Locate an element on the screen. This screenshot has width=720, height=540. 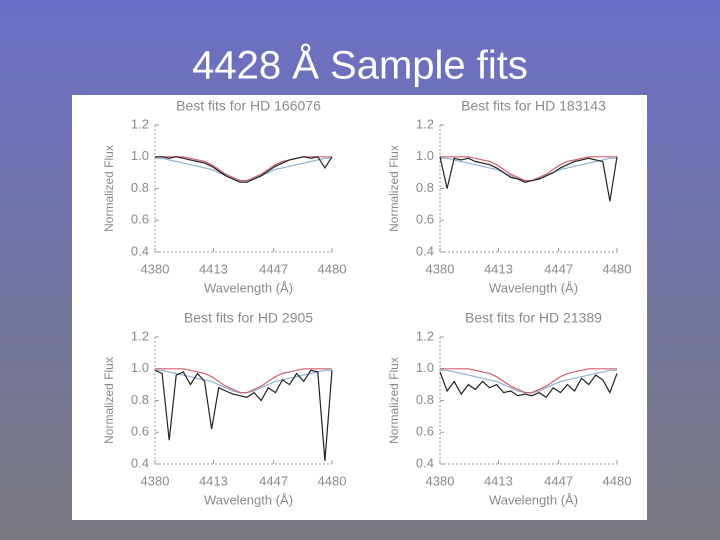
chart-title: Best fits for HD 2905 is located at coordinates (248, 318).